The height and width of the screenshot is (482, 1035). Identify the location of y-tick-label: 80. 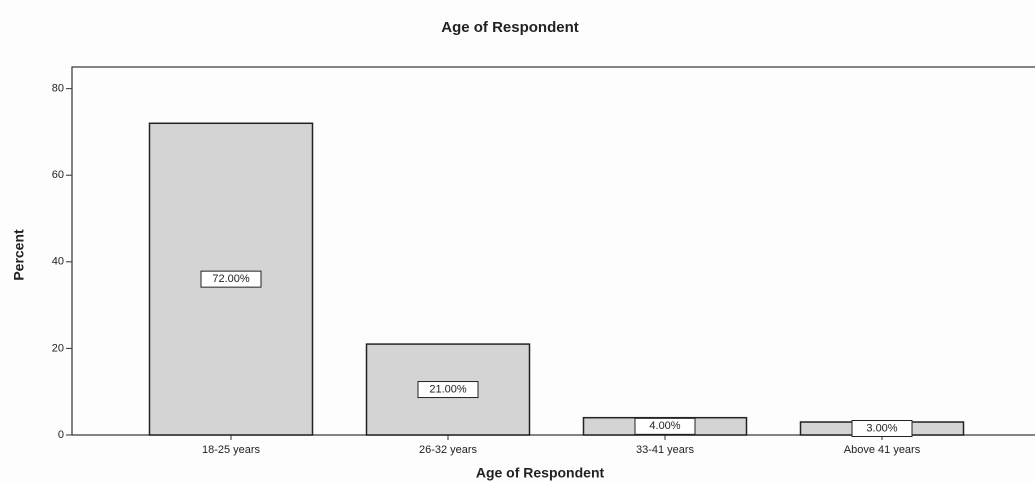
(58, 89).